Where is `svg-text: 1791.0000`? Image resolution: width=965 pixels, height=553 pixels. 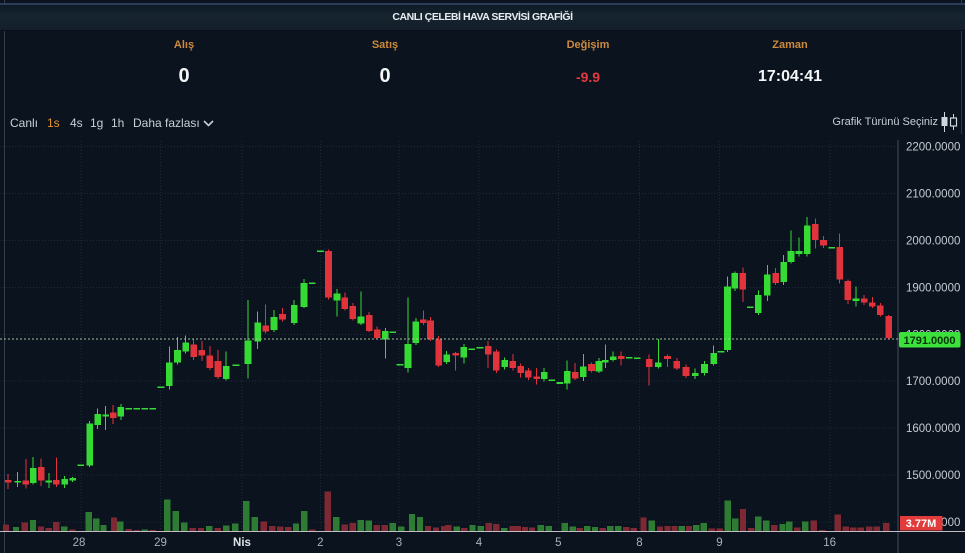 svg-text: 1791.0000 is located at coordinates (930, 341).